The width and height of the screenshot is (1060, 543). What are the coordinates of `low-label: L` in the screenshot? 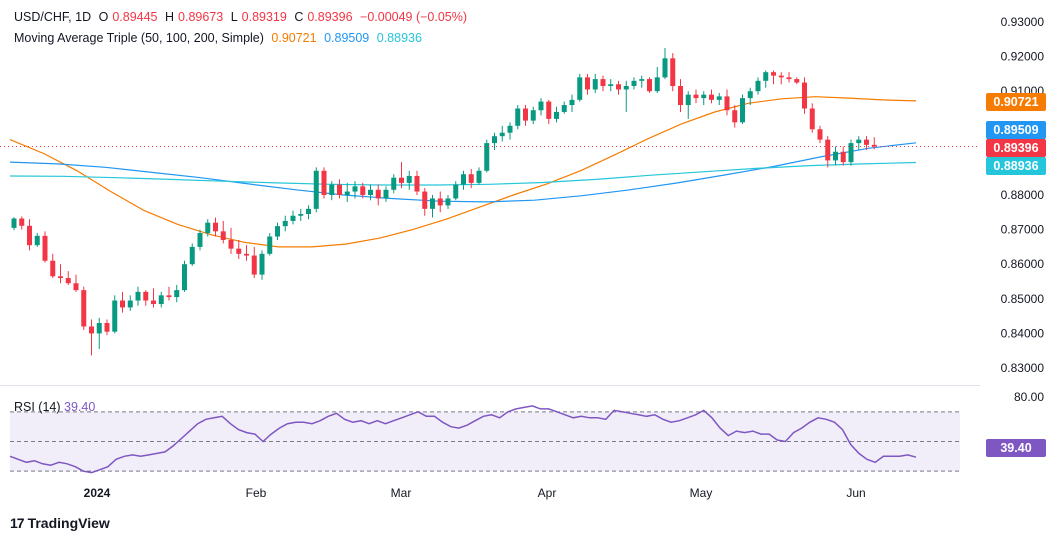 It's located at (234, 17).